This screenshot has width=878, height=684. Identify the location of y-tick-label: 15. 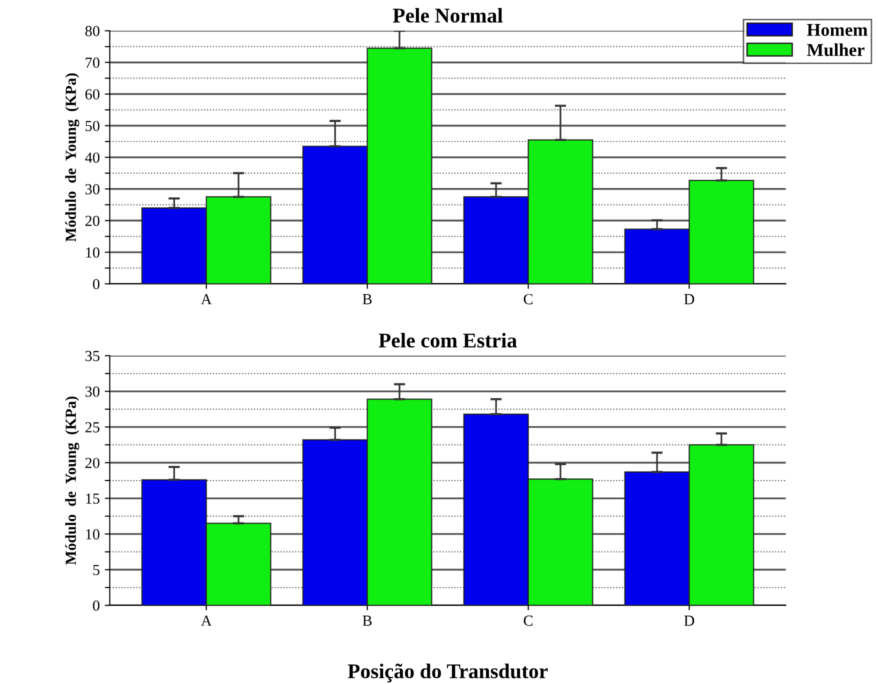
(93, 499).